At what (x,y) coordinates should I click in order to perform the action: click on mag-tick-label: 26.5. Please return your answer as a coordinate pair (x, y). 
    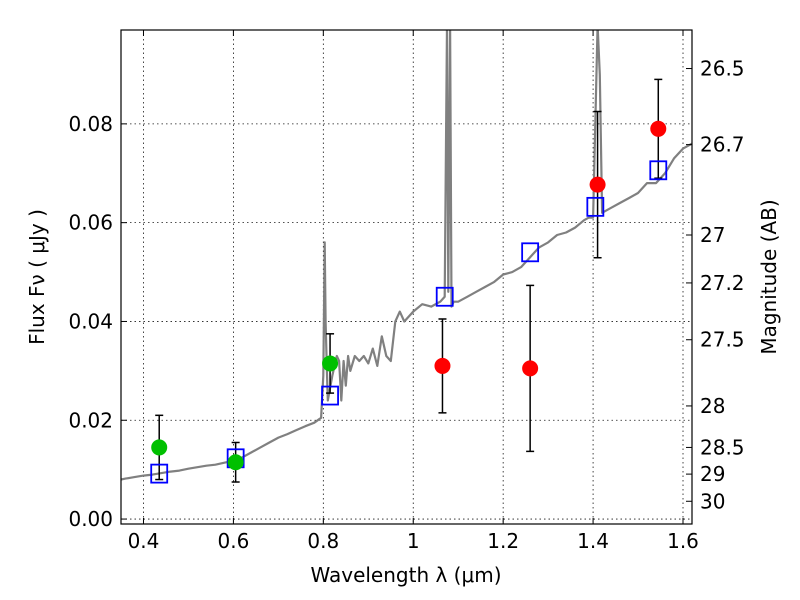
    Looking at the image, I should click on (722, 69).